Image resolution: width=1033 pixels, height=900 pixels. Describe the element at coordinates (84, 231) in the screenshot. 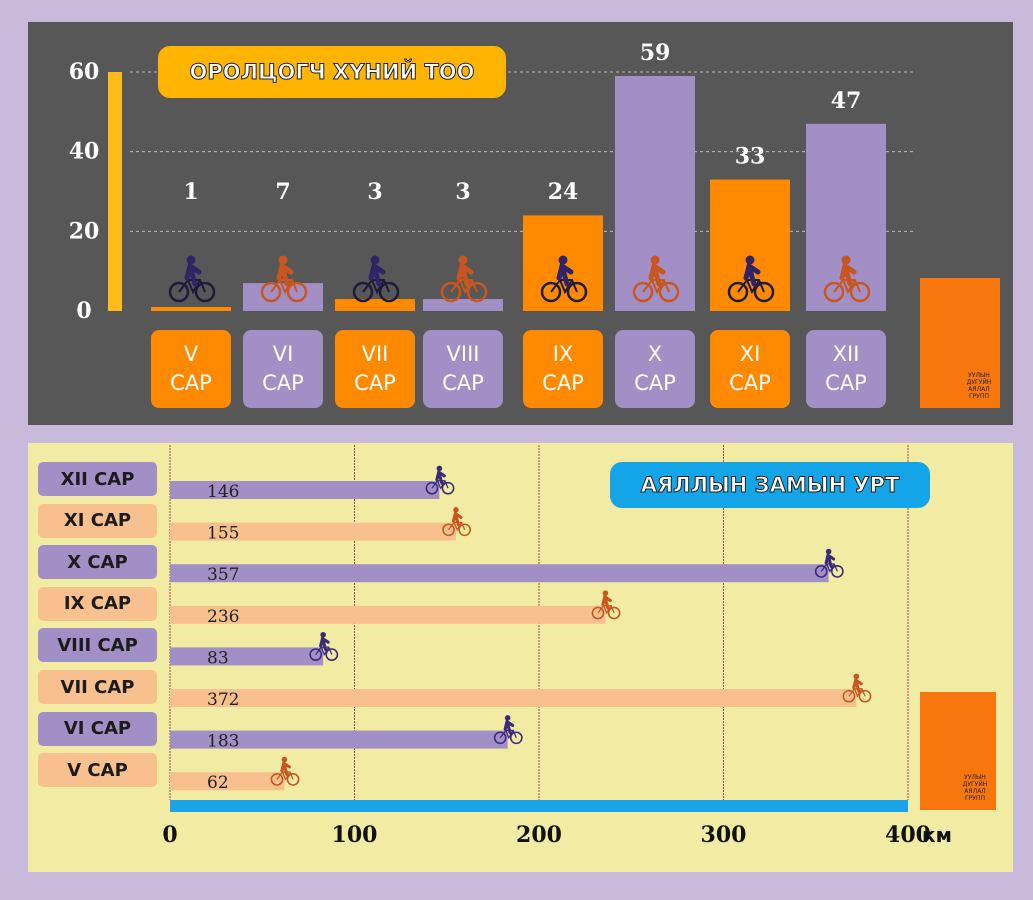

I see `y-tick-label: 20` at that location.